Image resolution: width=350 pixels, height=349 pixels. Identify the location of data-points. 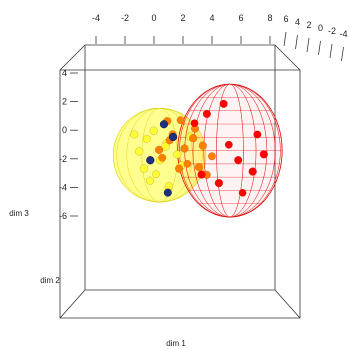
(199, 148).